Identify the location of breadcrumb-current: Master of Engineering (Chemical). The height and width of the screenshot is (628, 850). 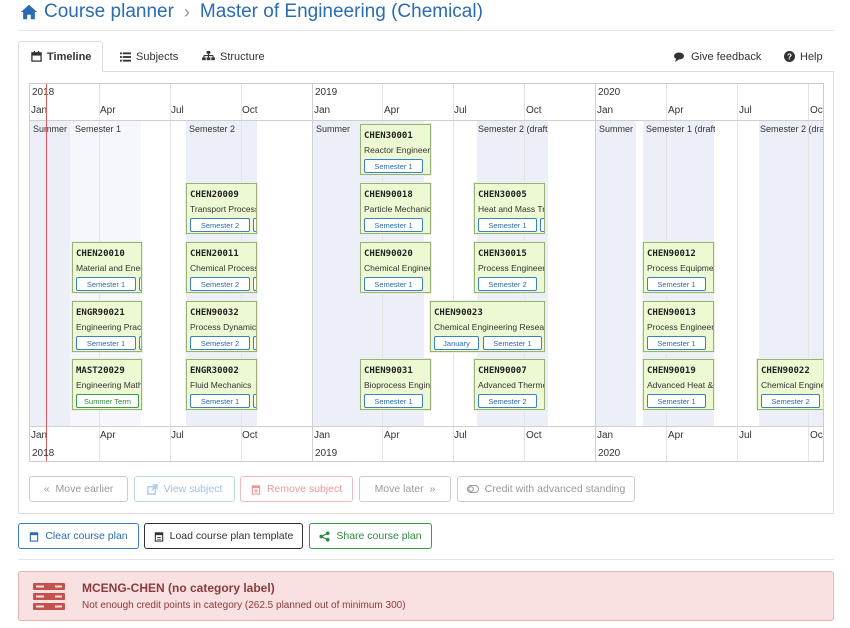
(341, 11).